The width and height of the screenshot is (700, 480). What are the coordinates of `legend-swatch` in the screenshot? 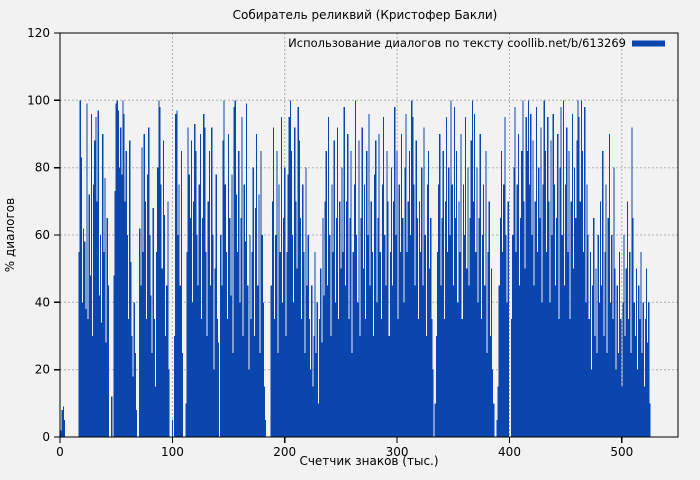 It's located at (648, 43).